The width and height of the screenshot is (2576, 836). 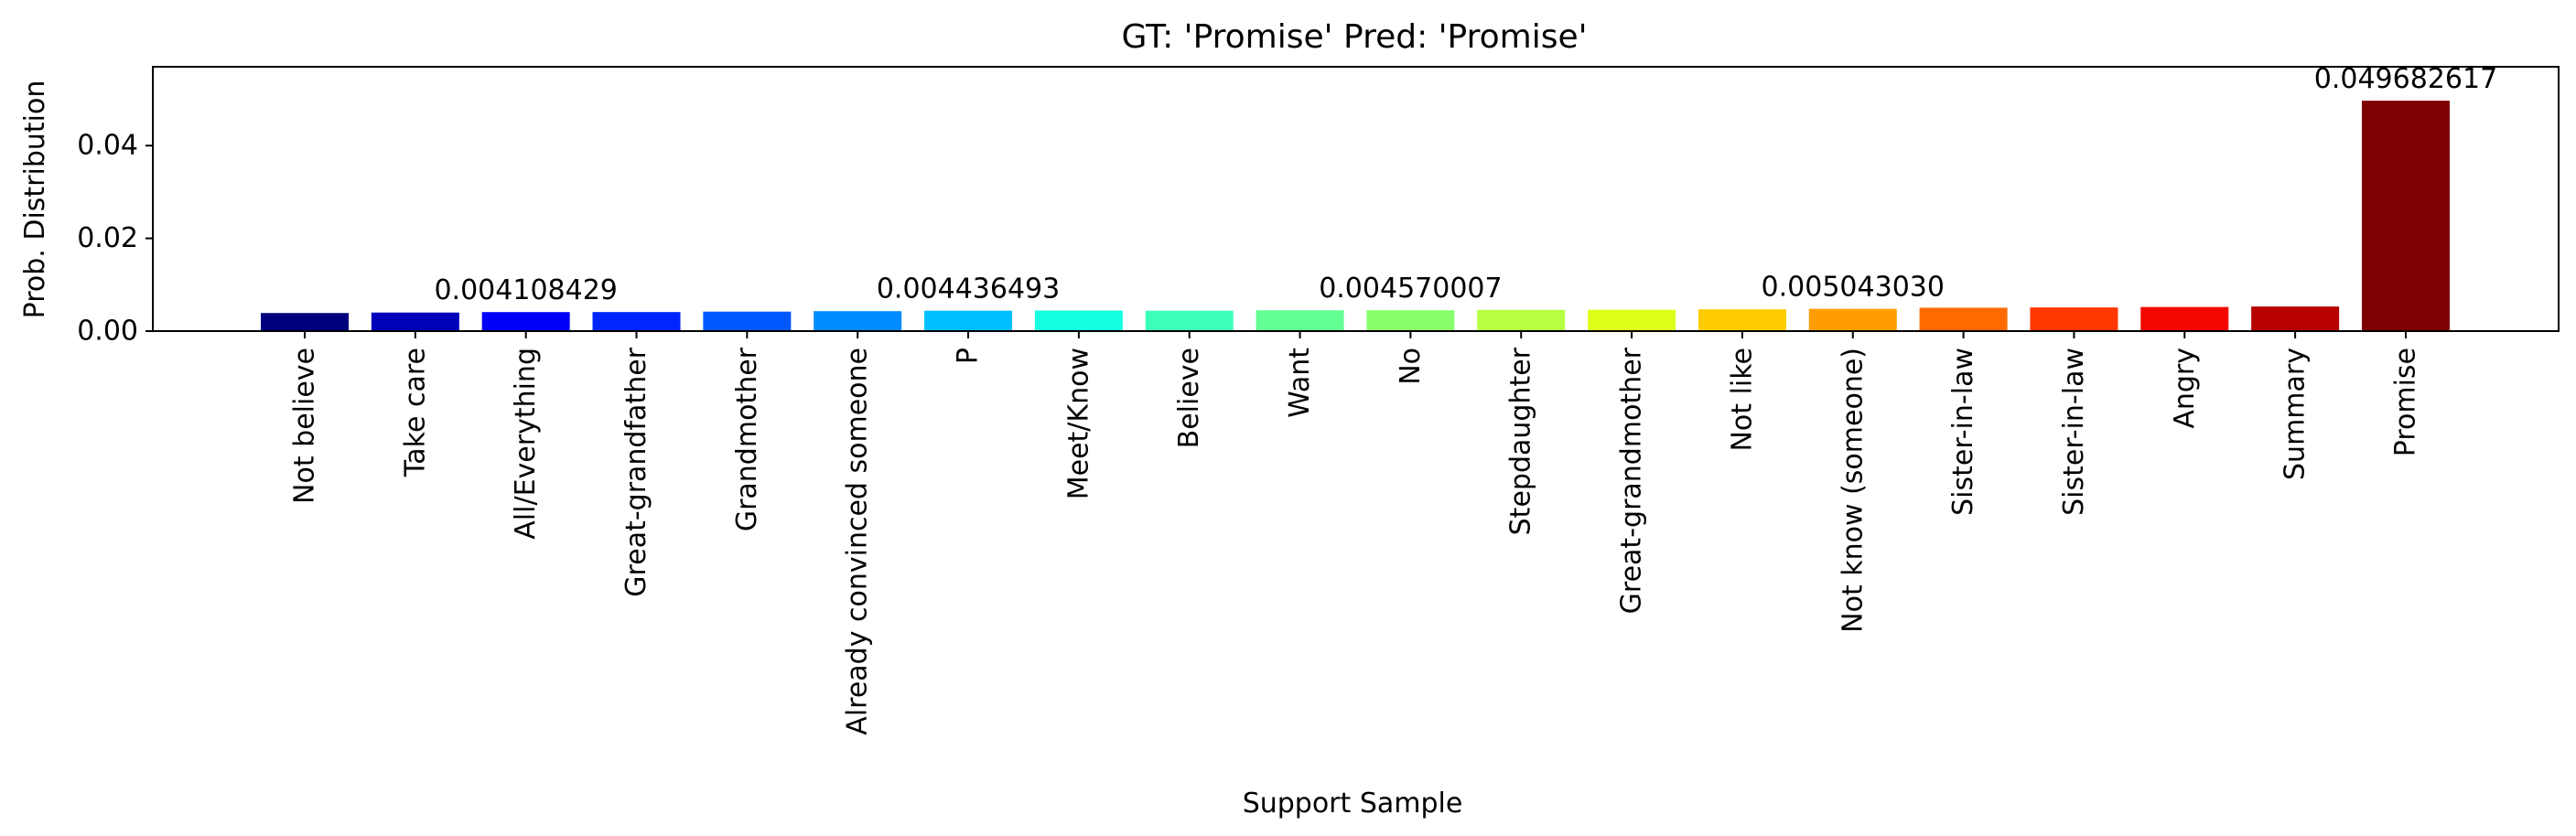 I want to click on x-tick-label-1: Take care, so click(x=415, y=412).